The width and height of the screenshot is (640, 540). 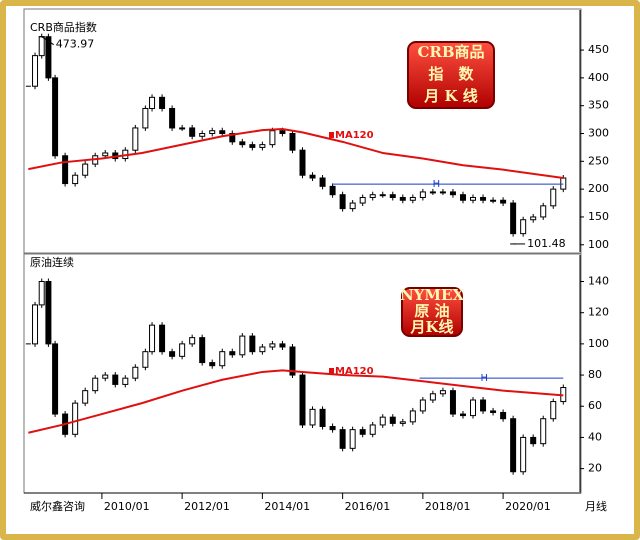 What do you see at coordinates (595, 468) in the screenshot?
I see `y-tick-label: 20` at bounding box center [595, 468].